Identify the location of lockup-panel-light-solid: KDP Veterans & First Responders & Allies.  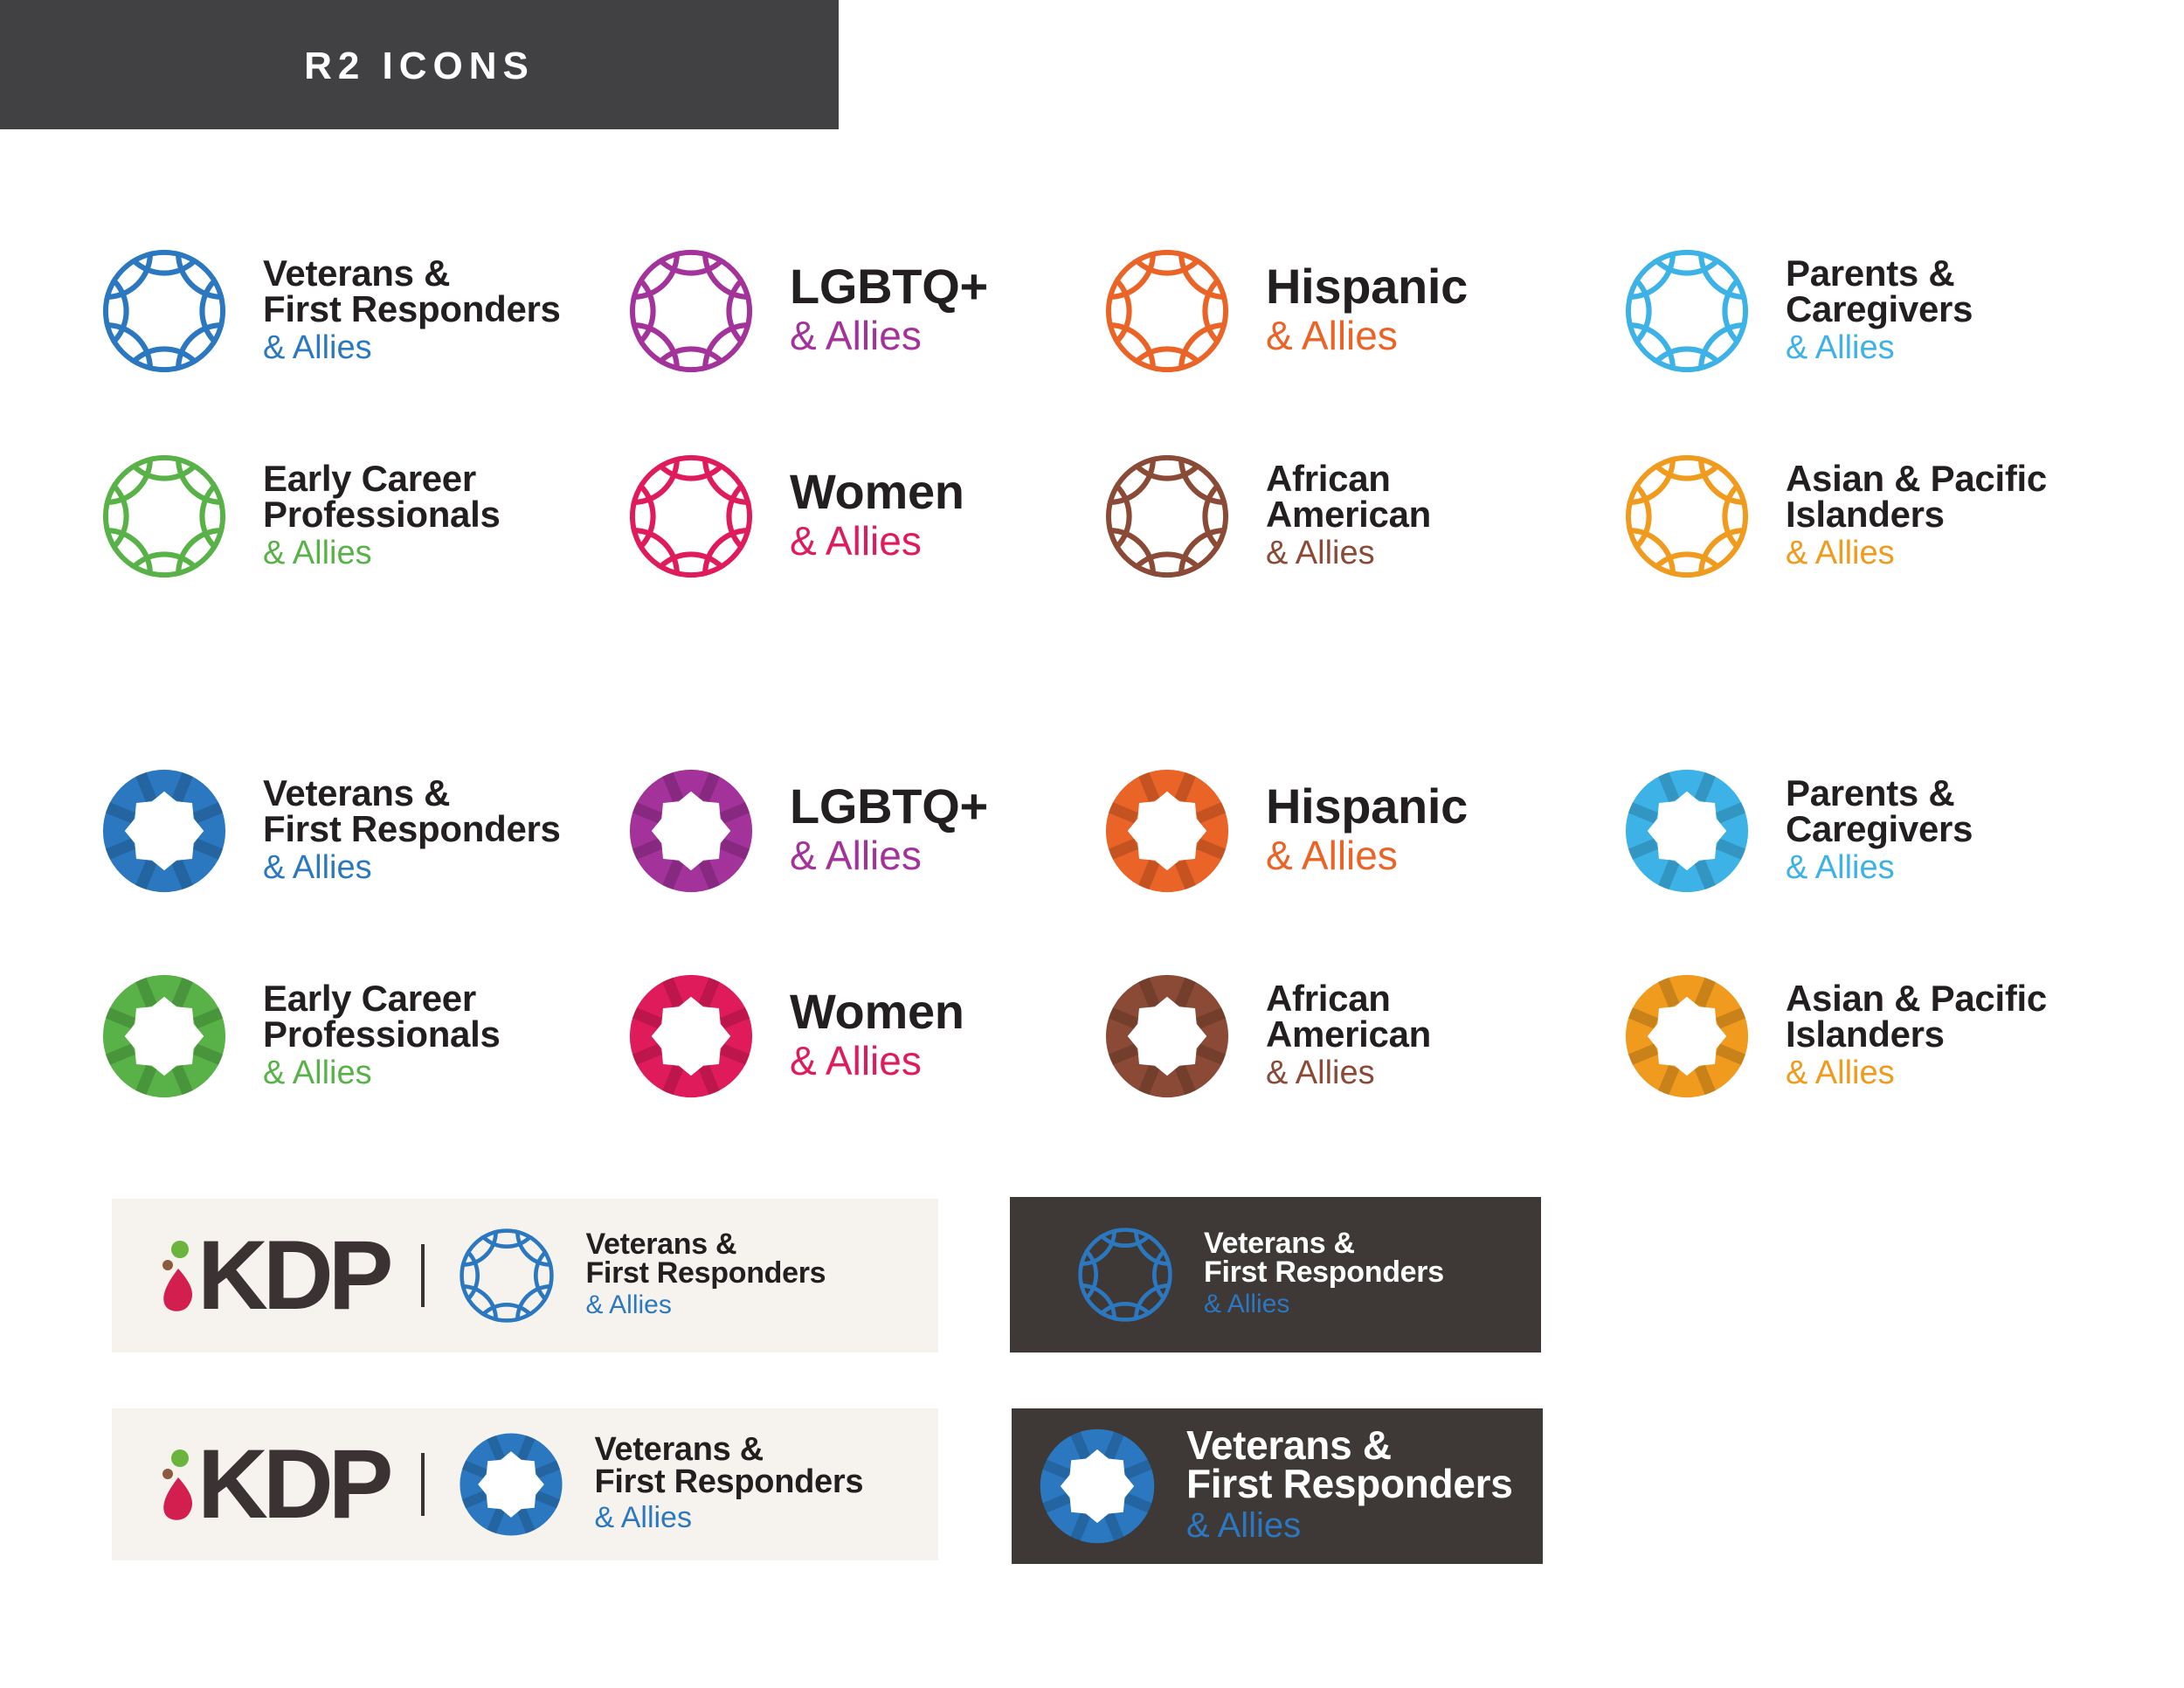
(525, 1484).